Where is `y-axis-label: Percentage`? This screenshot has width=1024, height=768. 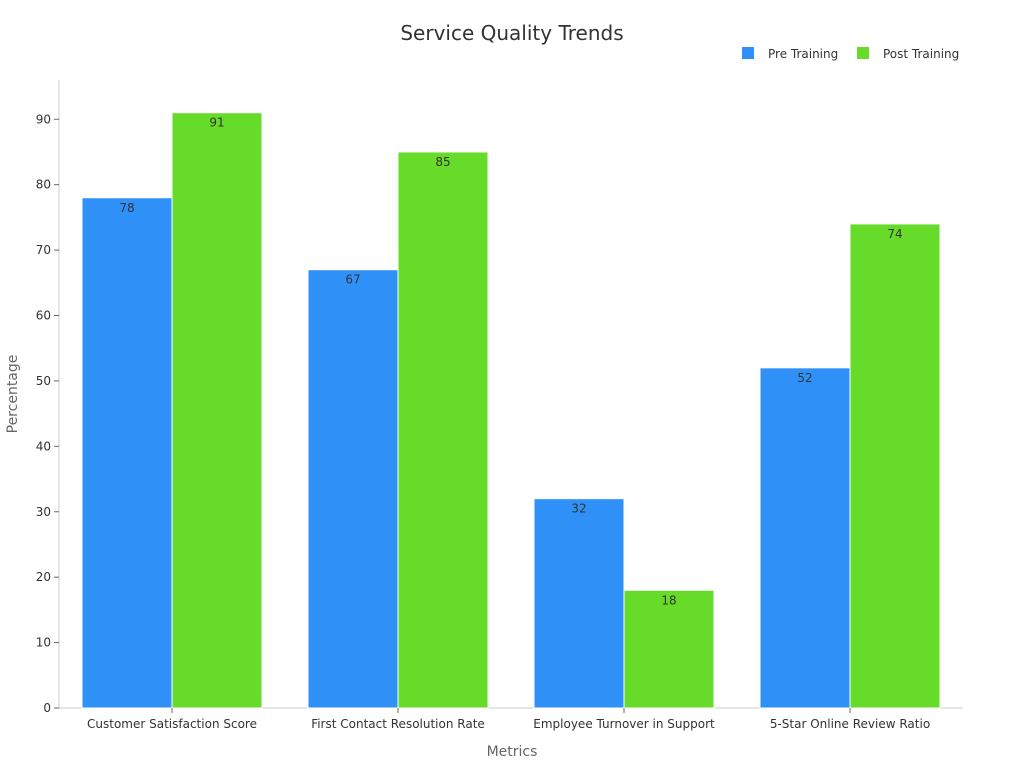 y-axis-label: Percentage is located at coordinates (13, 394).